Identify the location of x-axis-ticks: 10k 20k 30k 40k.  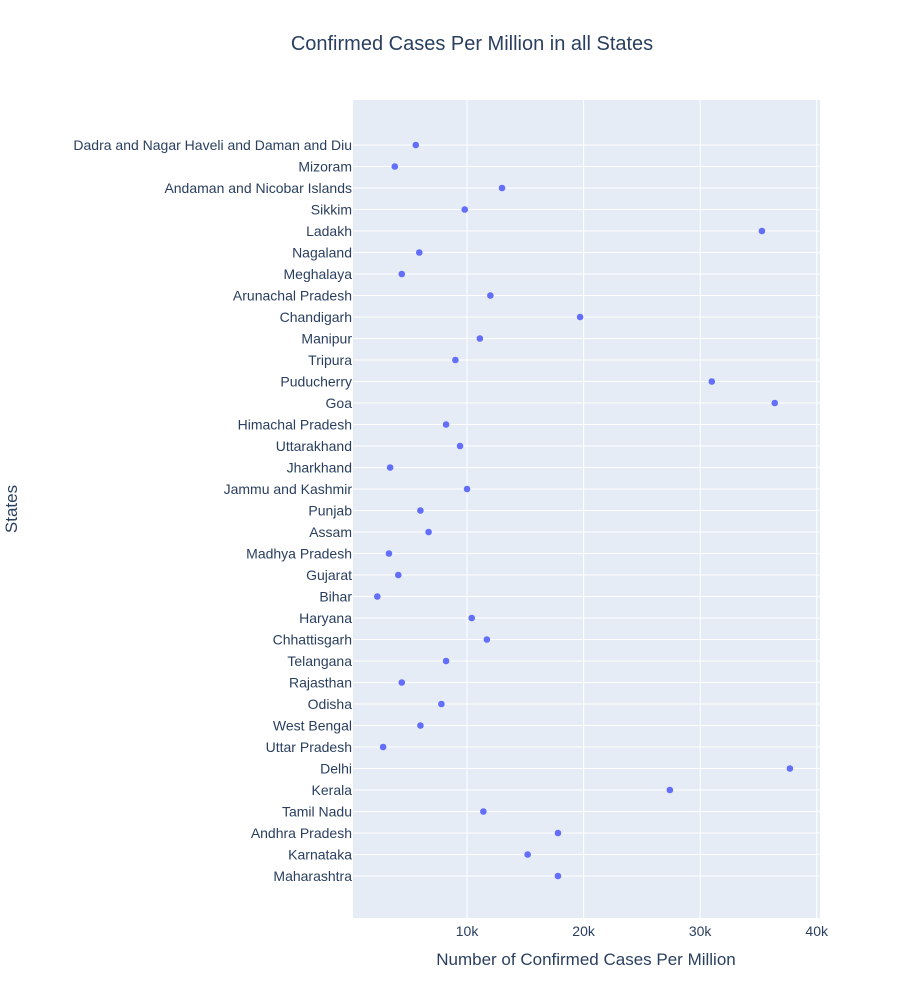
(642, 931).